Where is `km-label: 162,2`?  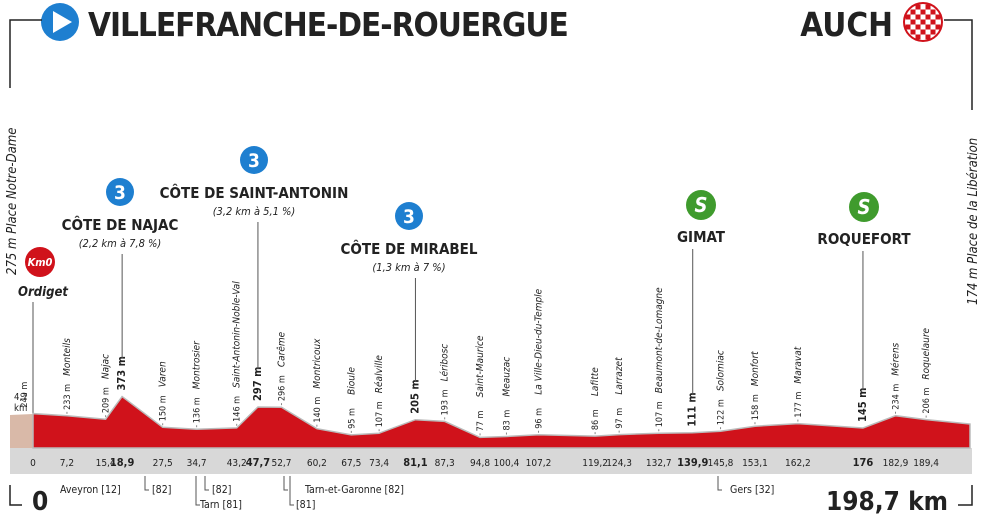
km-label: 162,2 is located at coordinates (798, 463).